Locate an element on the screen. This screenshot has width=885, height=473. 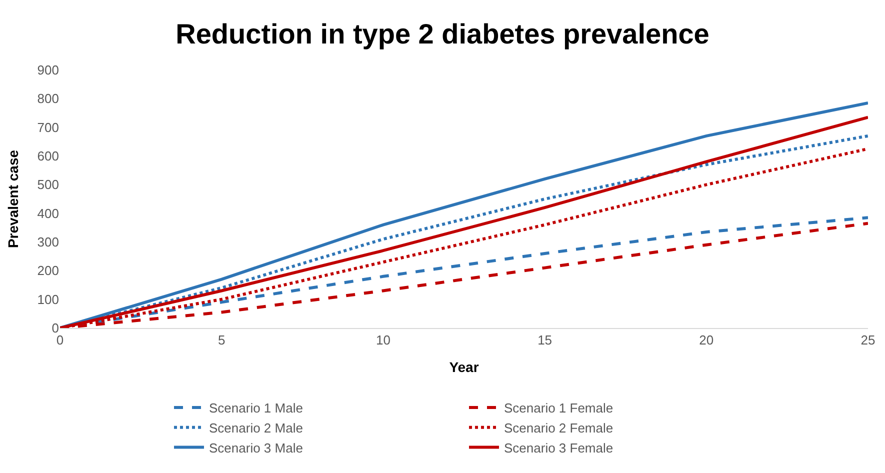
y-tick-label: 900 is located at coordinates (48, 70).